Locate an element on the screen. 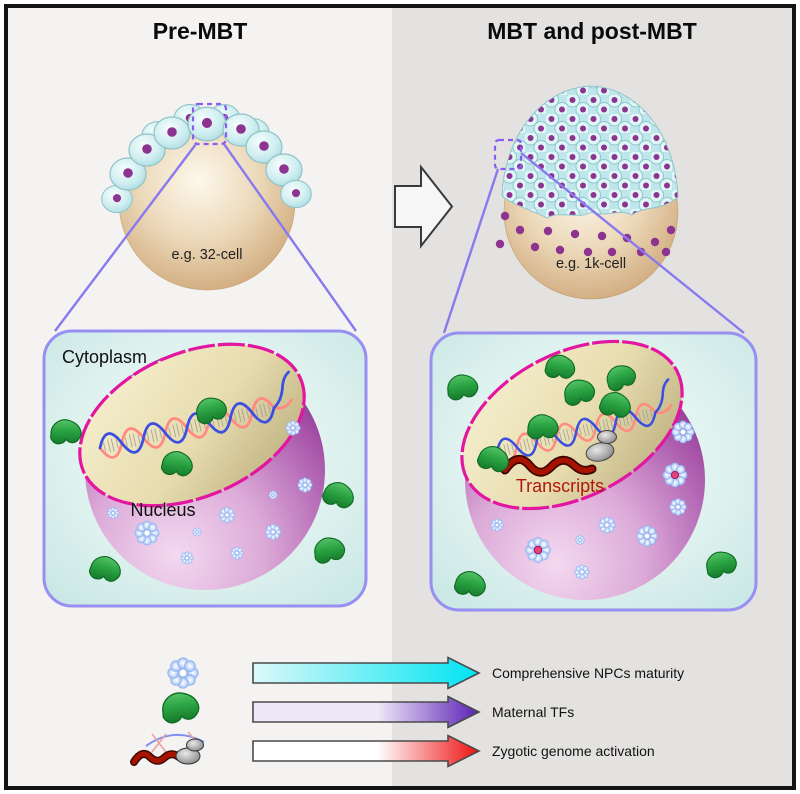  transition-arrow-icon is located at coordinates (424, 206).